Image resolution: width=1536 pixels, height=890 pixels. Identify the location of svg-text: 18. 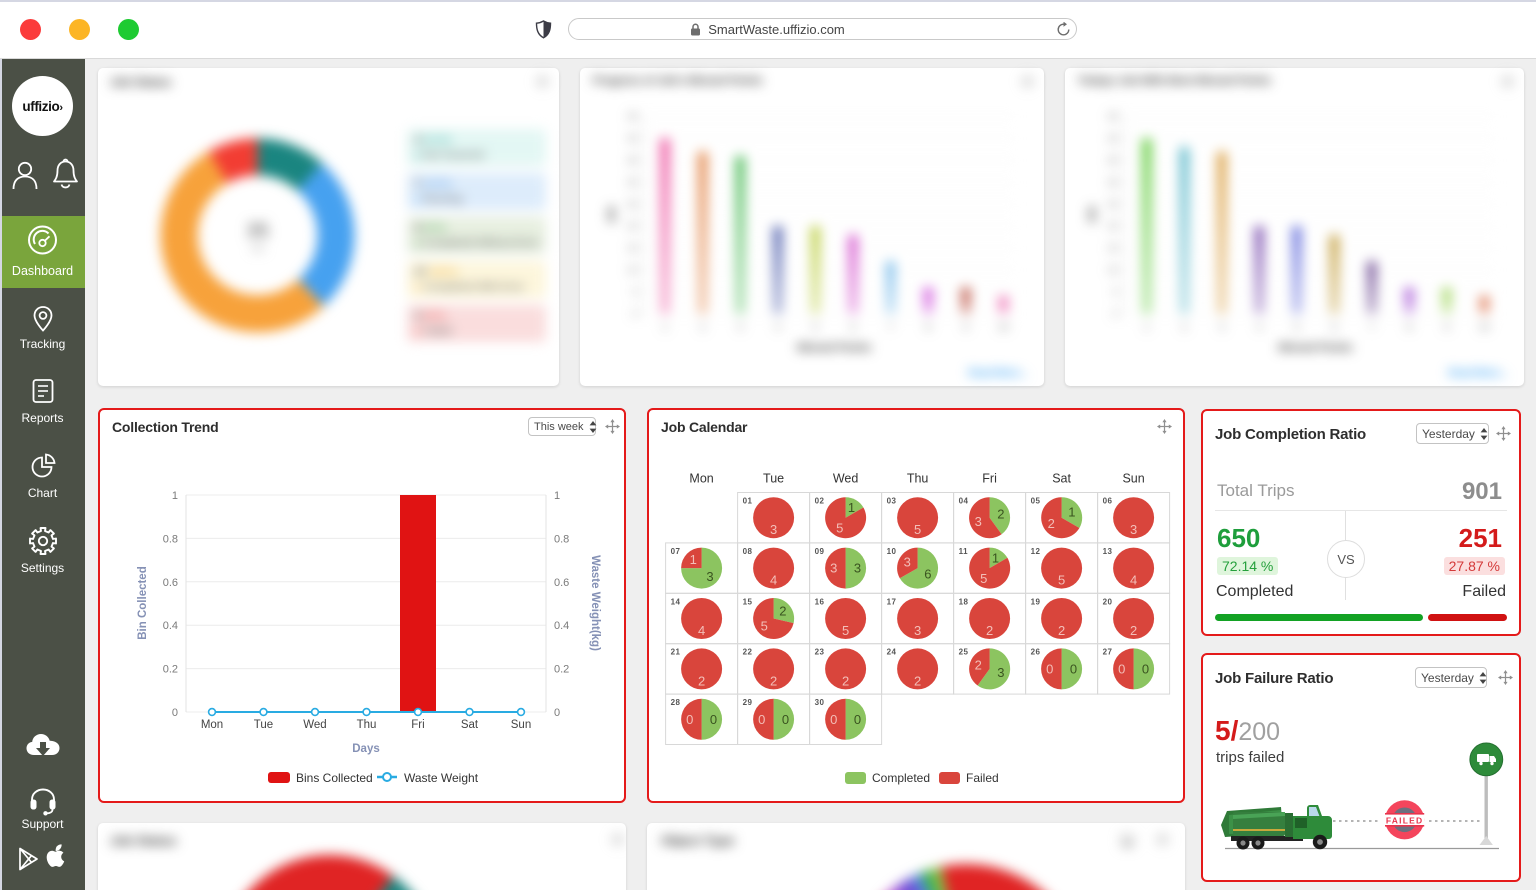
(964, 601).